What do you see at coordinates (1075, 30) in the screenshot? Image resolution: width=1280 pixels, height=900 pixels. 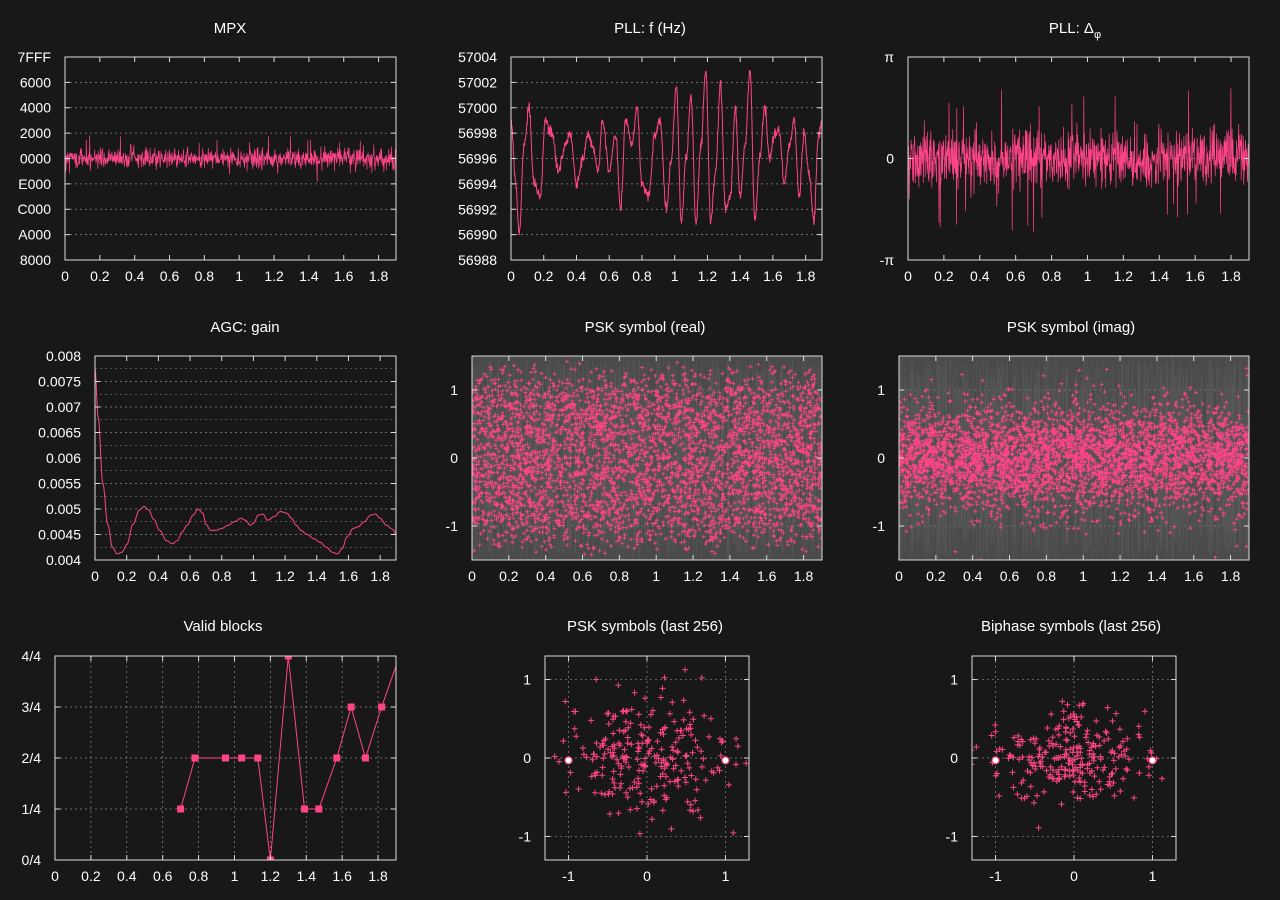 I see `chart-title: PLL: Δφ` at bounding box center [1075, 30].